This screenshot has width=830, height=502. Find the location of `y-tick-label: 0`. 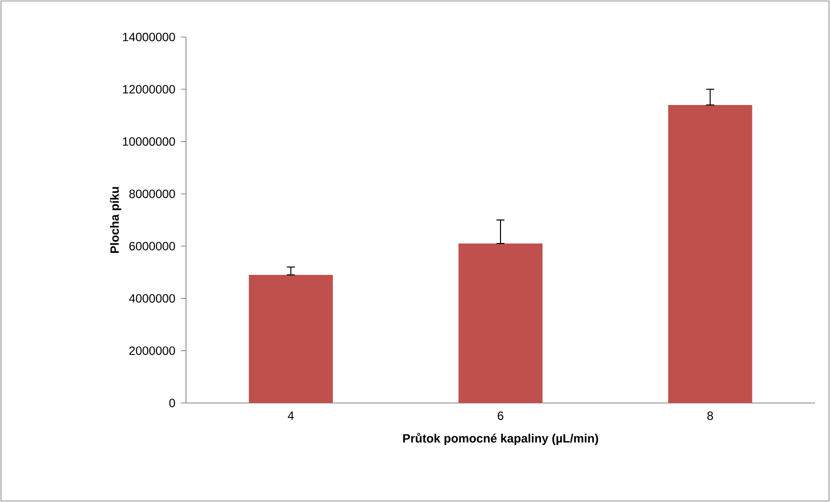

y-tick-label: 0 is located at coordinates (172, 403).